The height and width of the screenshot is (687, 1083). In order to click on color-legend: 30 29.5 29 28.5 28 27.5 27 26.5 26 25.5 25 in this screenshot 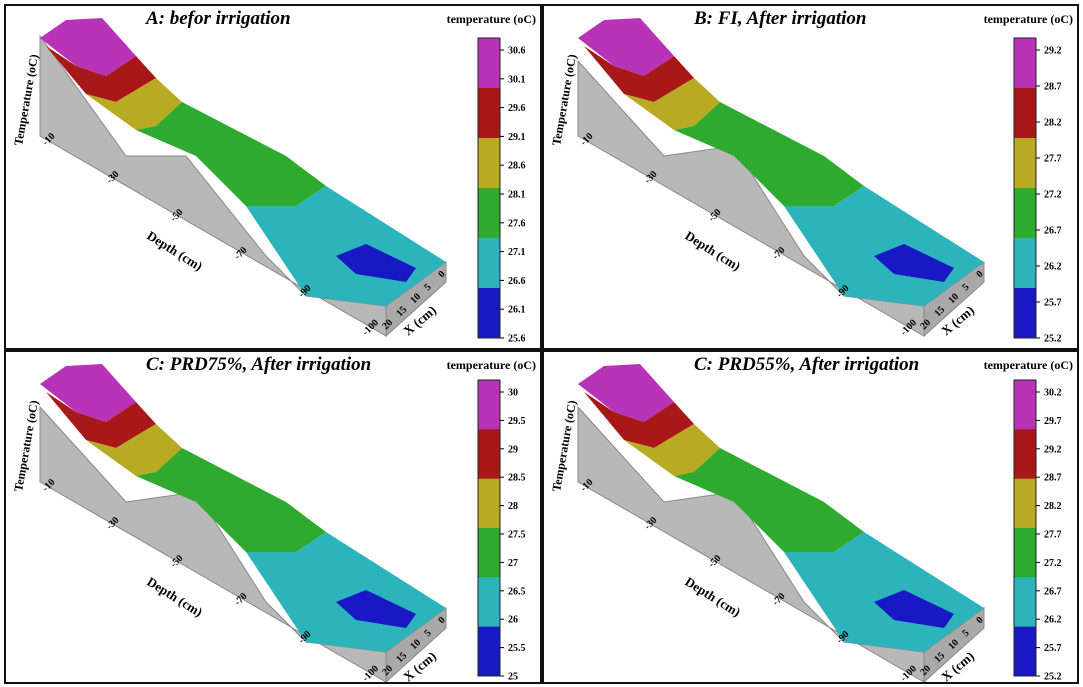, I will do `click(501, 530)`.